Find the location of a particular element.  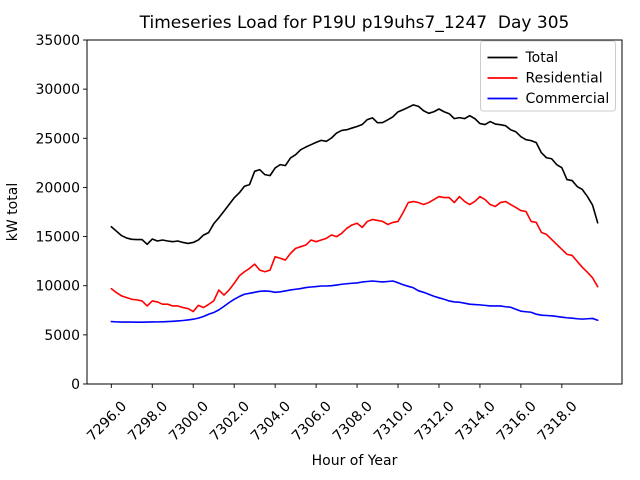

x-tick-label: 7312.0 is located at coordinates (435, 422).